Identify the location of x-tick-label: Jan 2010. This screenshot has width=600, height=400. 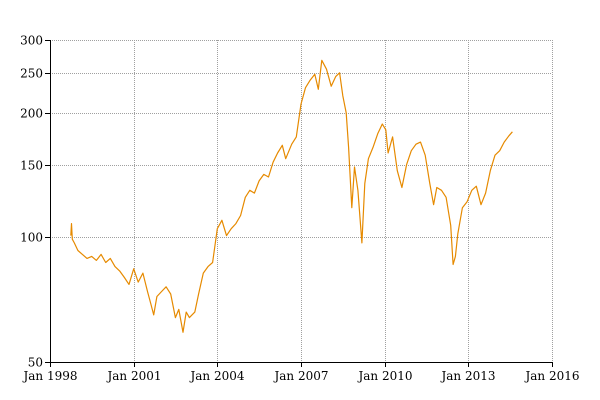
(384, 376).